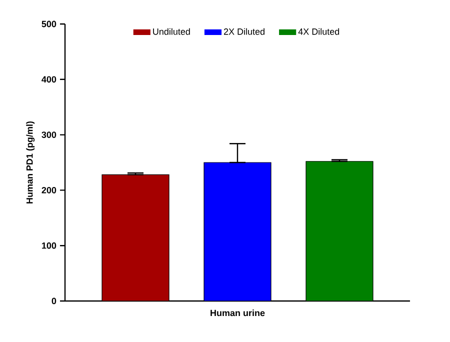 The width and height of the screenshot is (450, 342). I want to click on y-tick-label: 0, so click(54, 301).